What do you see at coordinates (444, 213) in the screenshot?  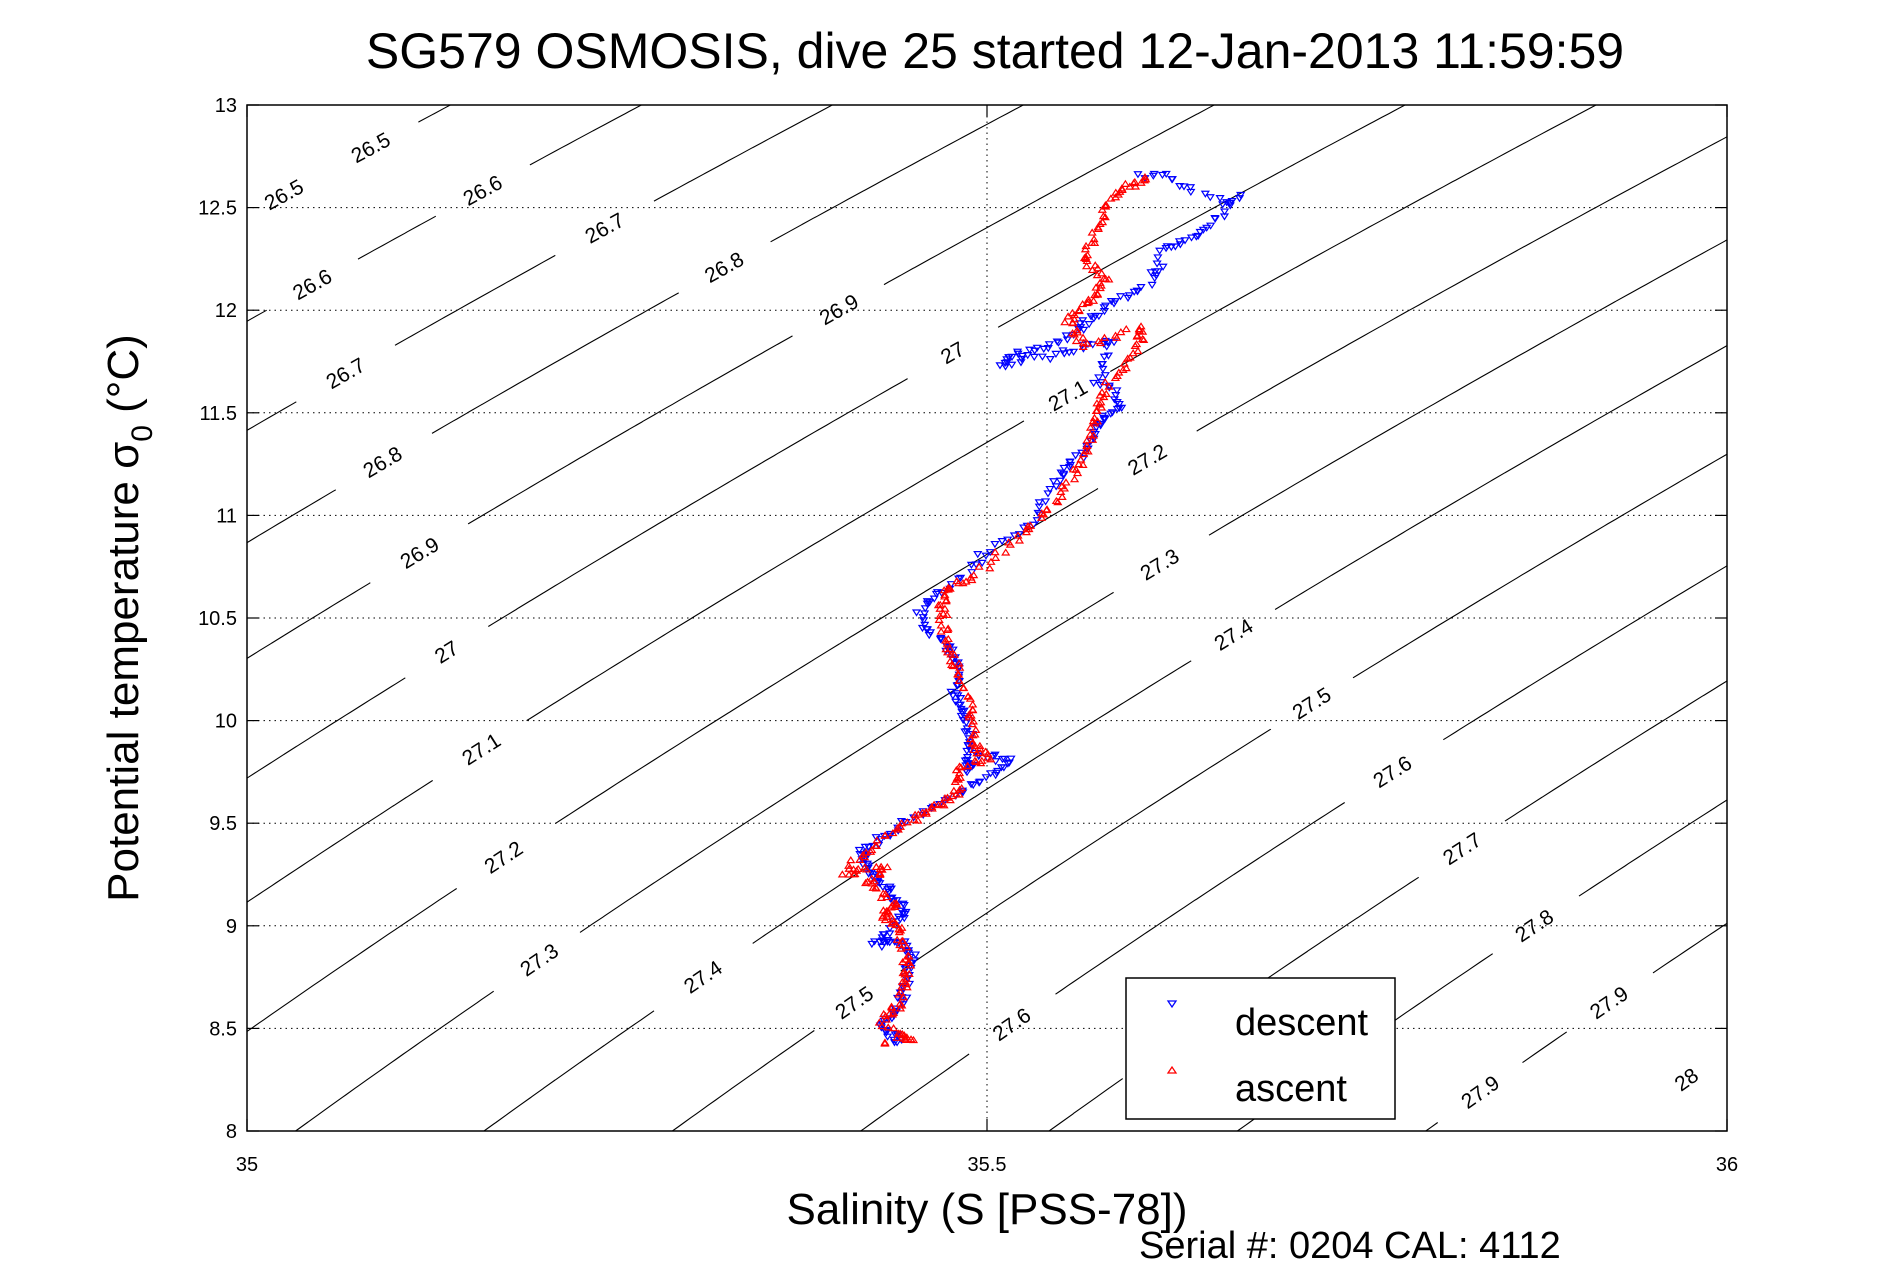 I see `density-contour-26.6` at bounding box center [444, 213].